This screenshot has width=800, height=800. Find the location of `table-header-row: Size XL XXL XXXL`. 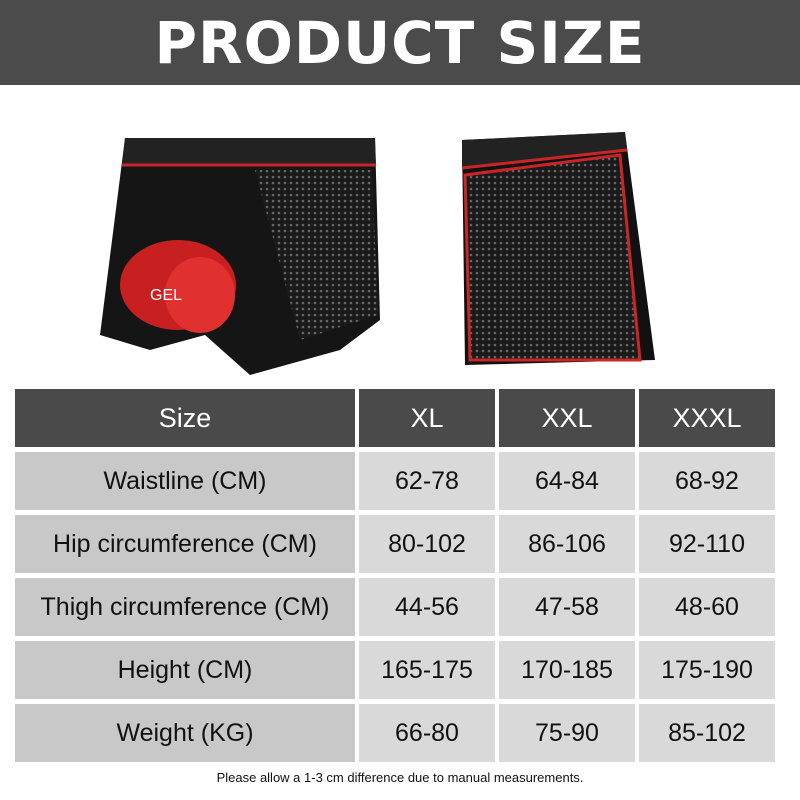

table-header-row: Size XL XXL XXXL is located at coordinates (395, 418).